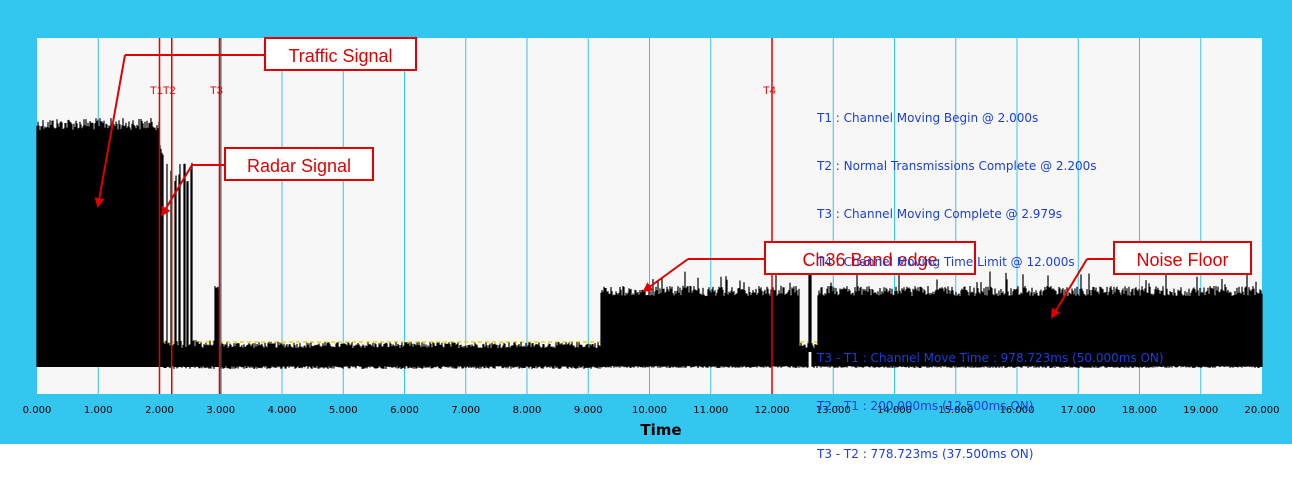 This screenshot has width=1292, height=494. What do you see at coordinates (110, 131) in the screenshot?
I see `traffic-arrow` at bounding box center [110, 131].